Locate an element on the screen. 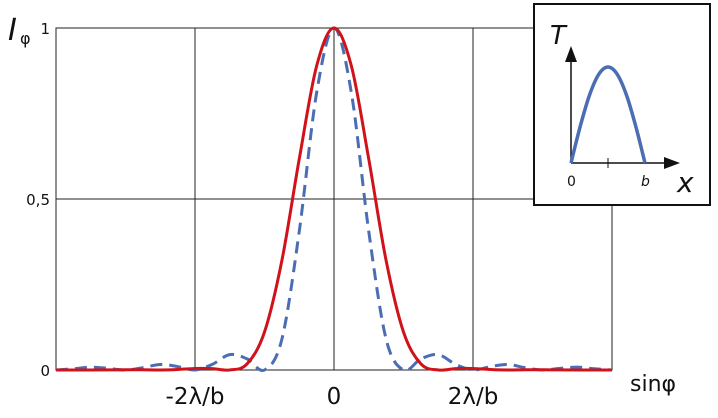 This screenshot has width=718, height=418. x-tick-label: 0 is located at coordinates (334, 397).